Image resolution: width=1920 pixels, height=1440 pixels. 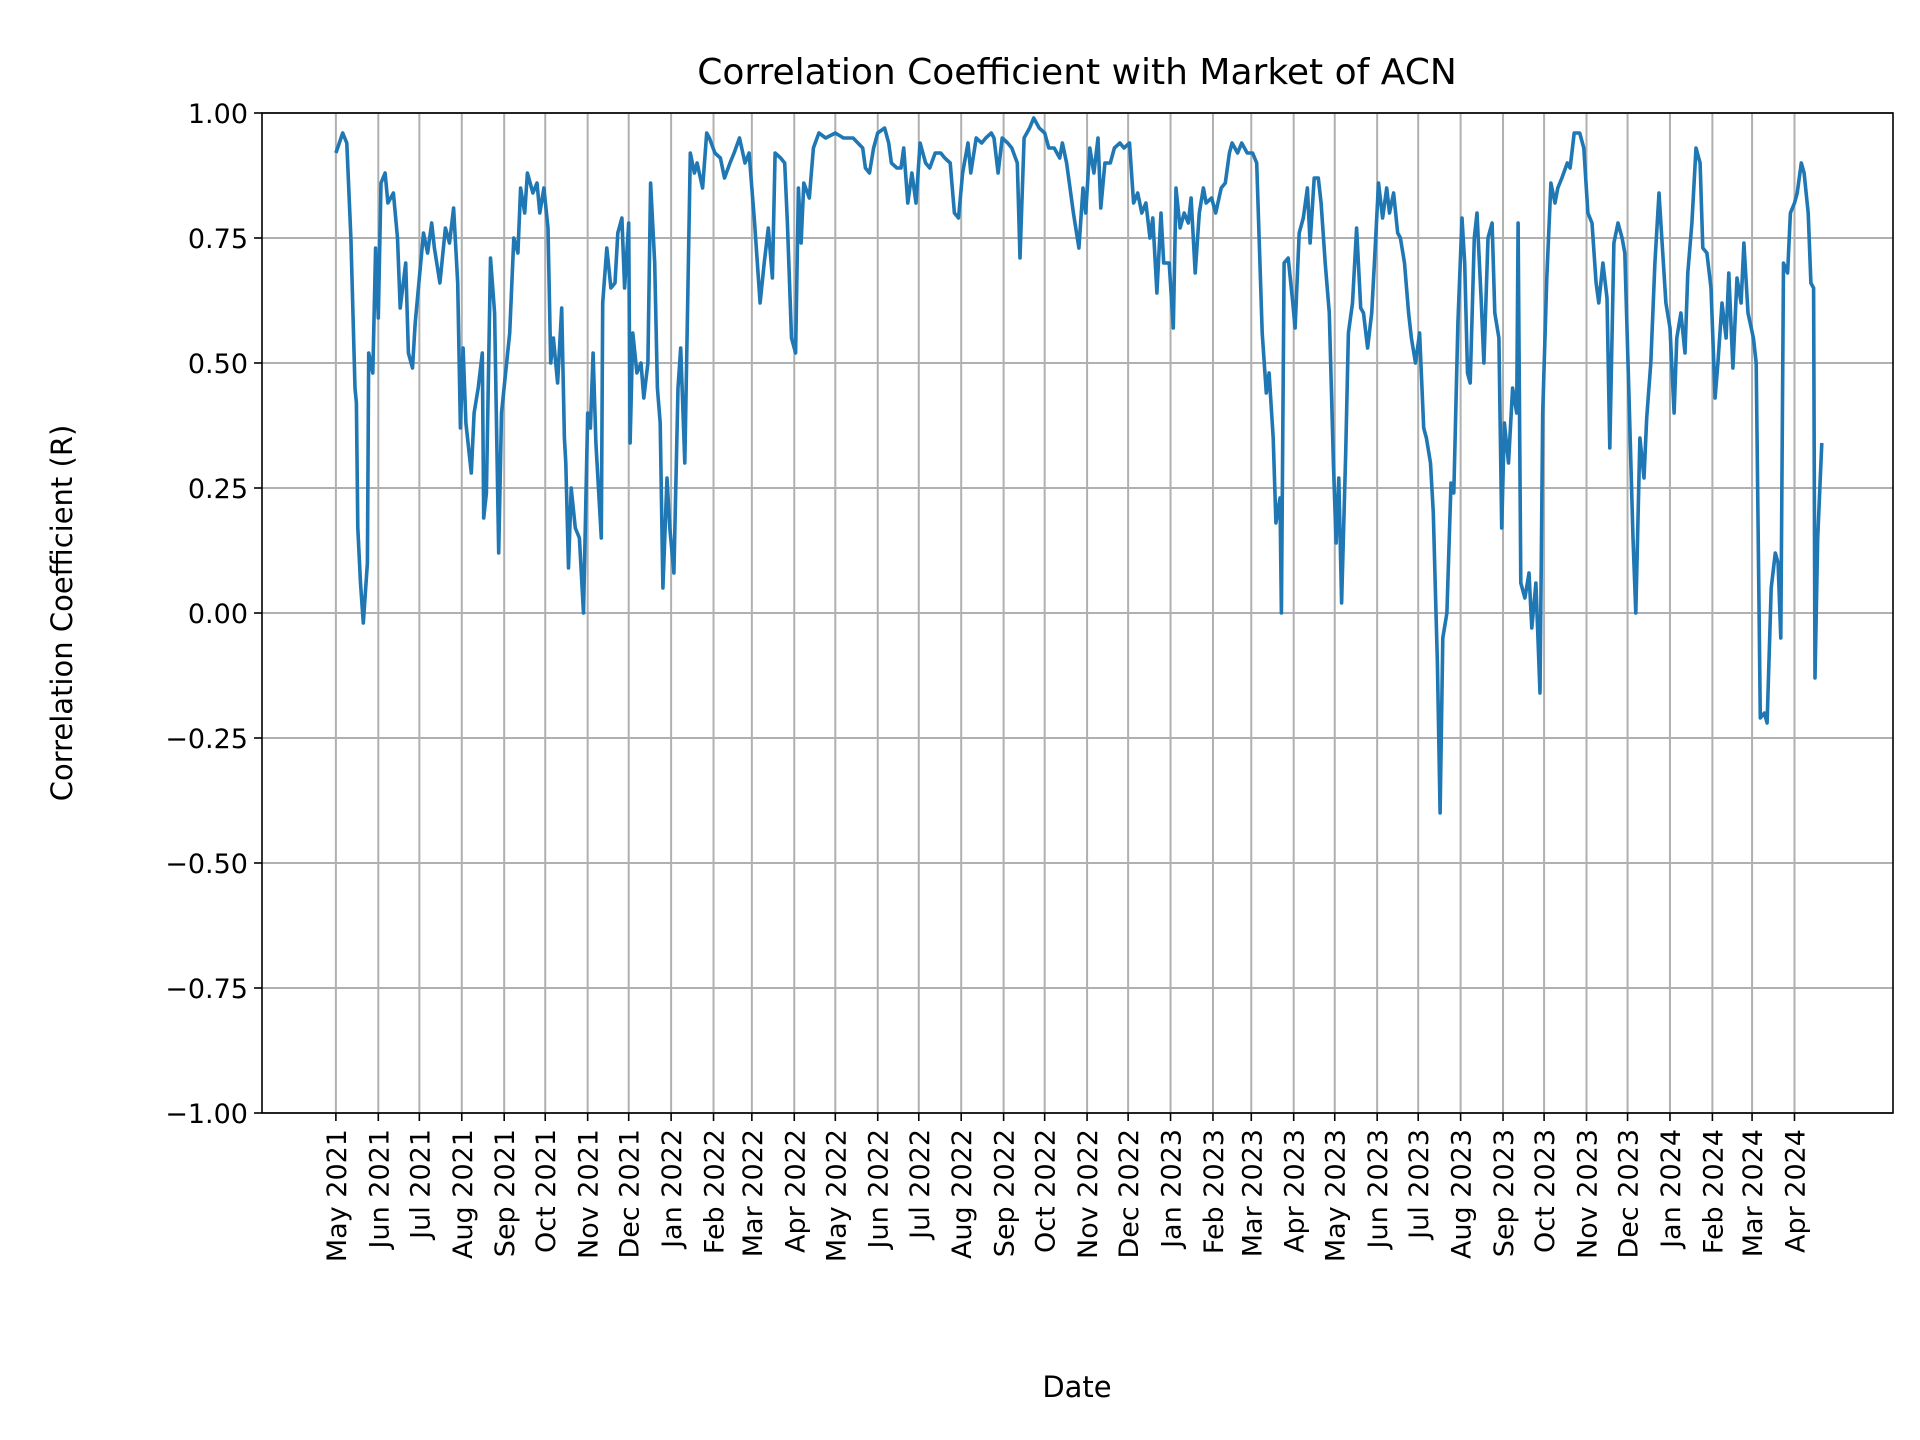 I want to click on x-tick-label: Feb 2024, so click(x=1713, y=1191).